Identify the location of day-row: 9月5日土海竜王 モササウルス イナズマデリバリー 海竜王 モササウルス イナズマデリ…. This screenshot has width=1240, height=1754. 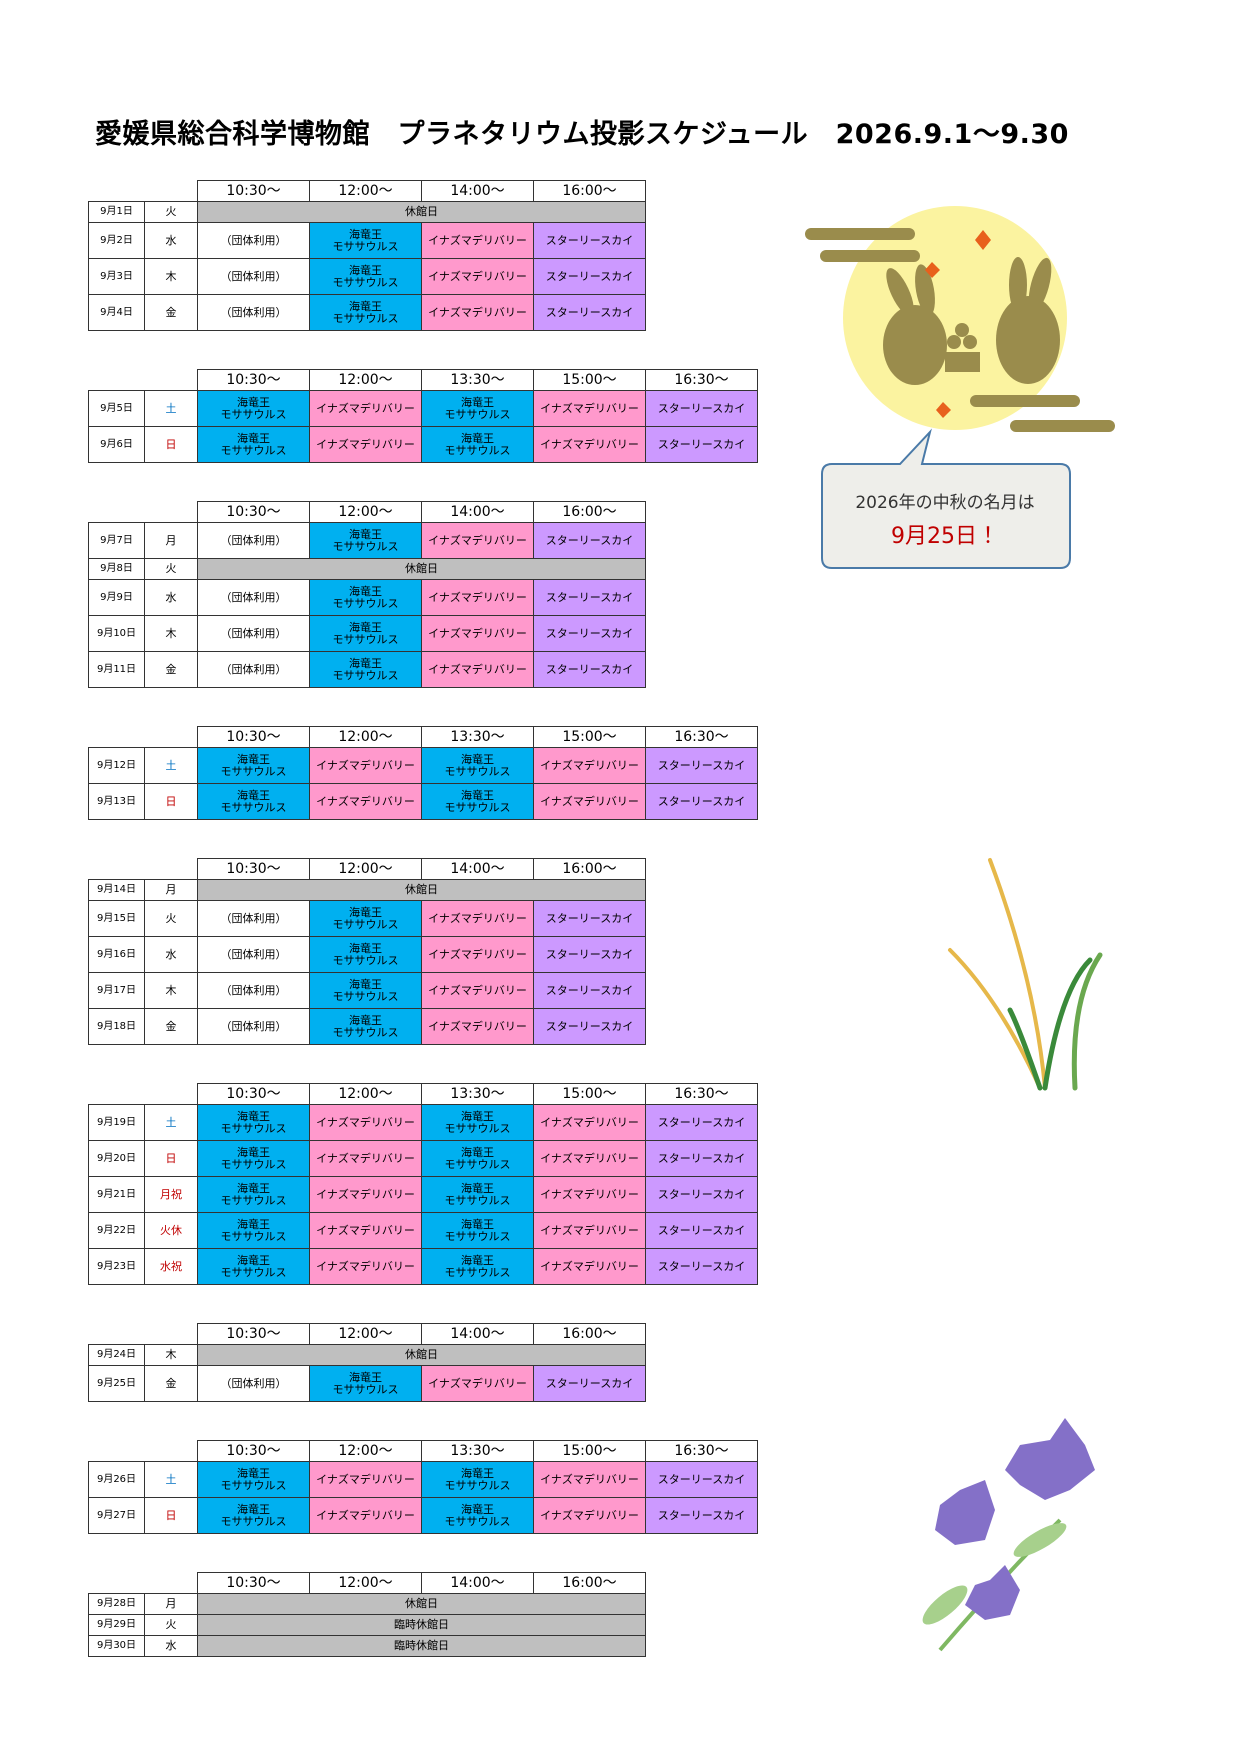
(423, 408).